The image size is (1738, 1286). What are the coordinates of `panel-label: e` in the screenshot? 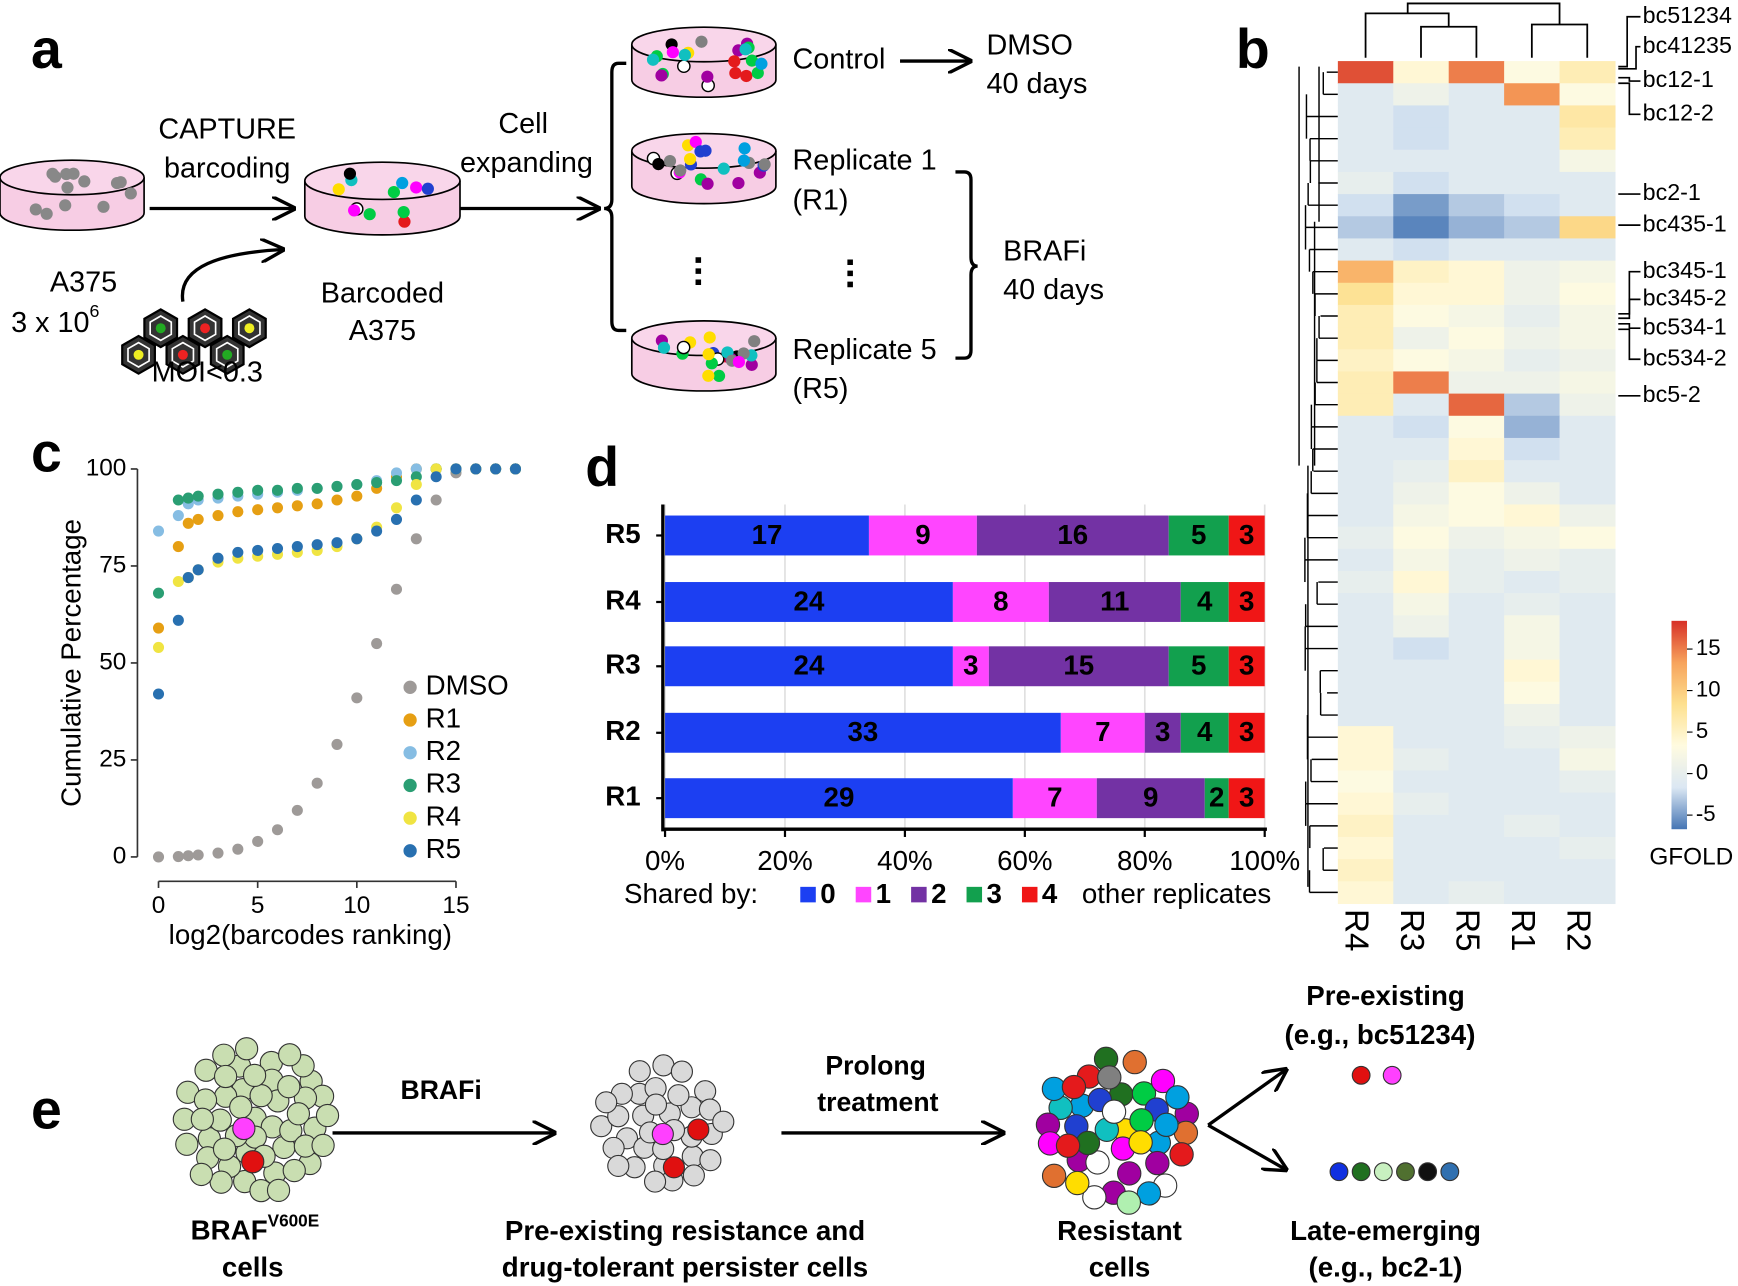 It's located at (46, 1110).